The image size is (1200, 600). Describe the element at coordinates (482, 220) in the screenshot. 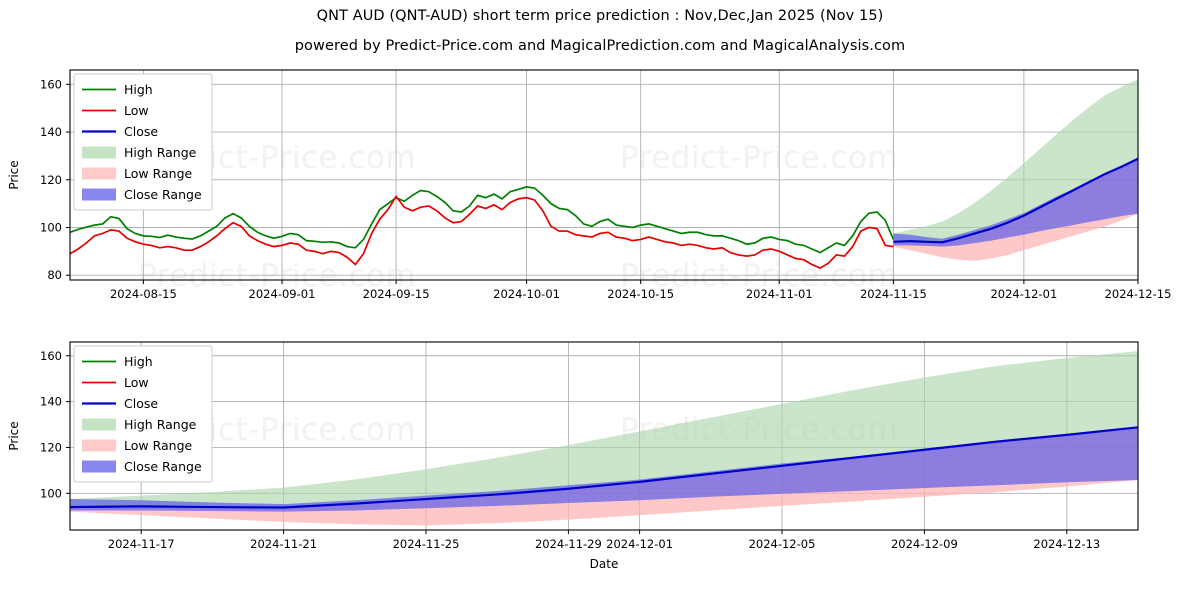

I see `high-series-line` at that location.